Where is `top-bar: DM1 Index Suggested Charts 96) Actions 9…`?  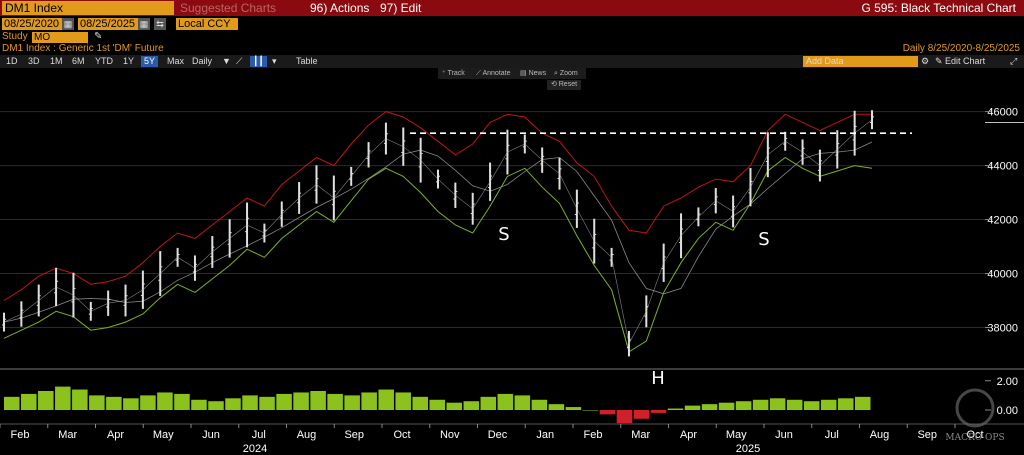 top-bar: DM1 Index Suggested Charts 96) Actions 9… is located at coordinates (512, 8).